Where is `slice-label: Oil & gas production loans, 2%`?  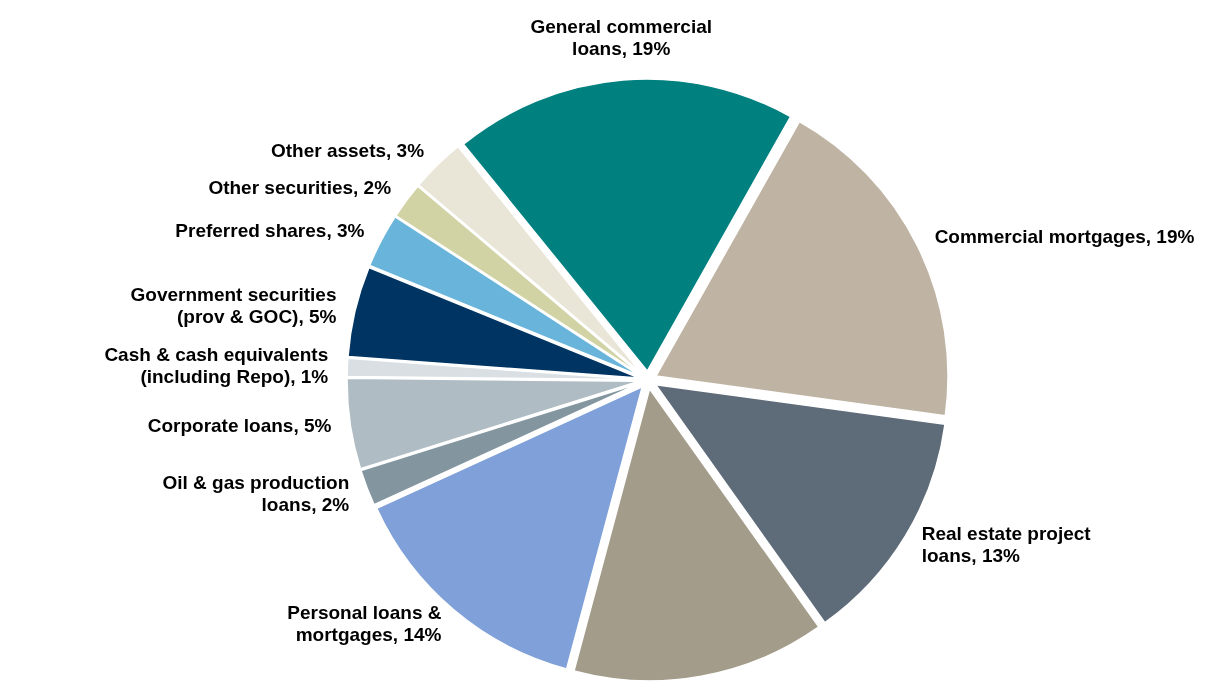
slice-label: Oil & gas production loans, 2% is located at coordinates (256, 493).